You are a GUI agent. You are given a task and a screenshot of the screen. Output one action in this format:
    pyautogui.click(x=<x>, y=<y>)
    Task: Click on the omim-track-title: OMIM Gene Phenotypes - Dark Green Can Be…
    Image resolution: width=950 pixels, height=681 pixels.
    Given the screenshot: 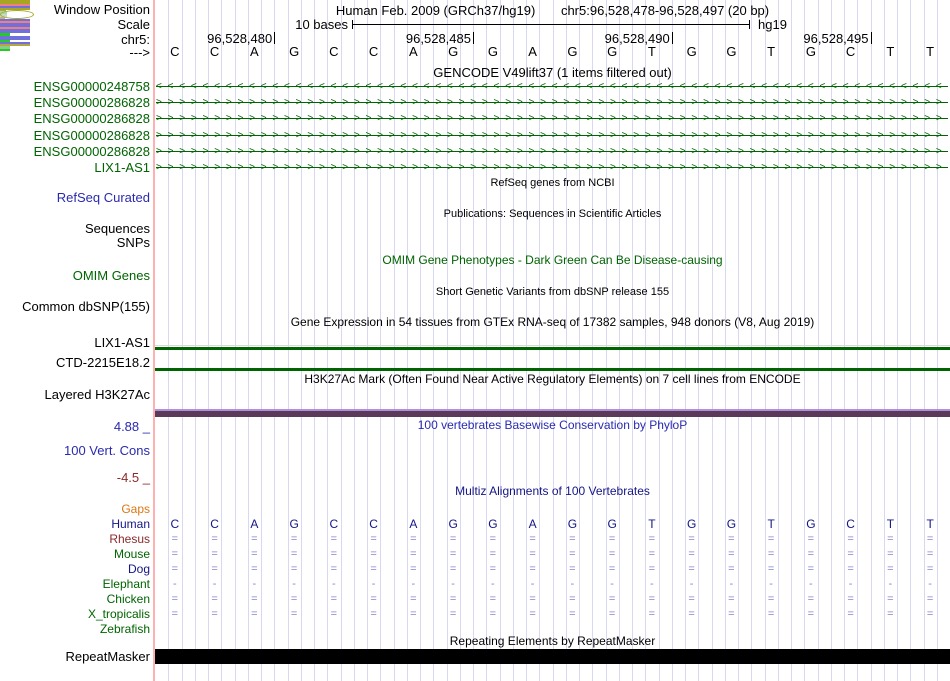 What is the action you would take?
    pyautogui.click(x=552, y=260)
    